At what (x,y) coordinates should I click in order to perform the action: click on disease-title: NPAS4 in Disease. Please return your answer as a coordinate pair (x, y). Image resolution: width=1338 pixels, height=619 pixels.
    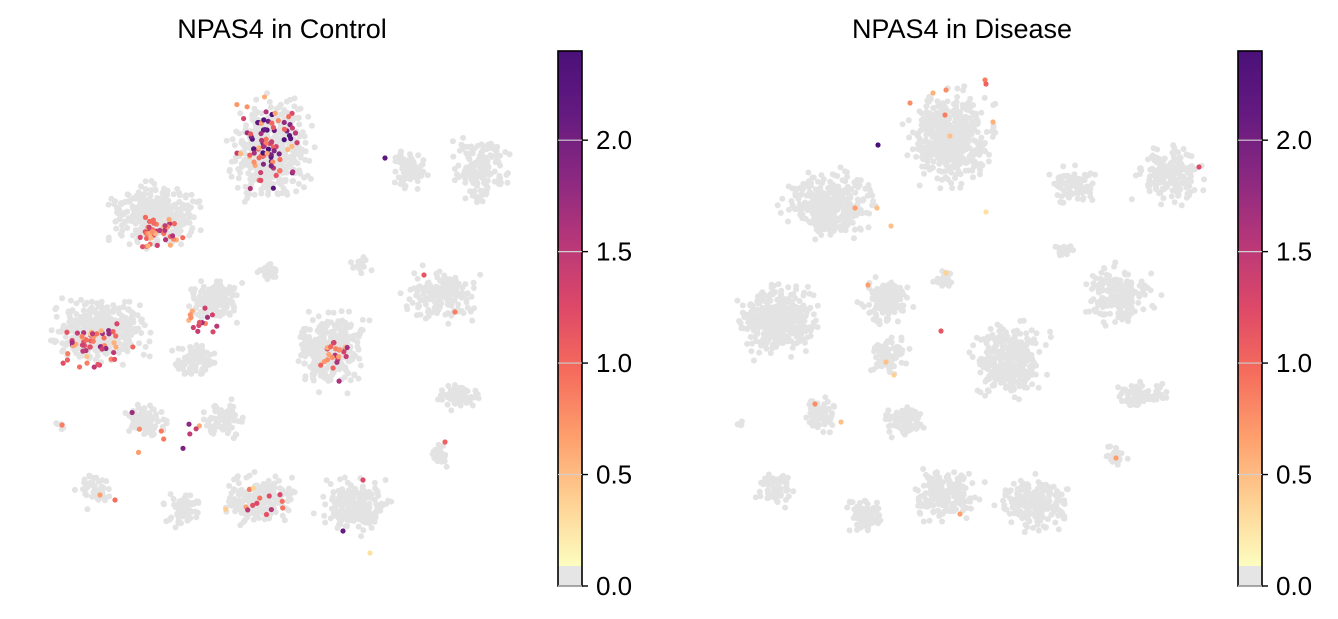
    Looking at the image, I should click on (962, 29).